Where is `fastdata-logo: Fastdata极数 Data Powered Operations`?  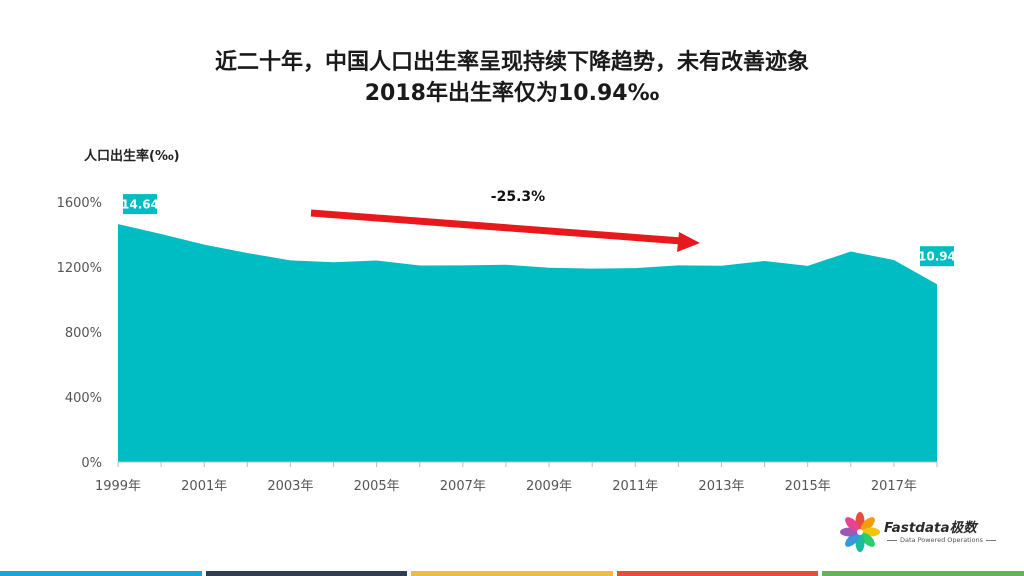 fastdata-logo: Fastdata极数 Data Powered Operations is located at coordinates (920, 532).